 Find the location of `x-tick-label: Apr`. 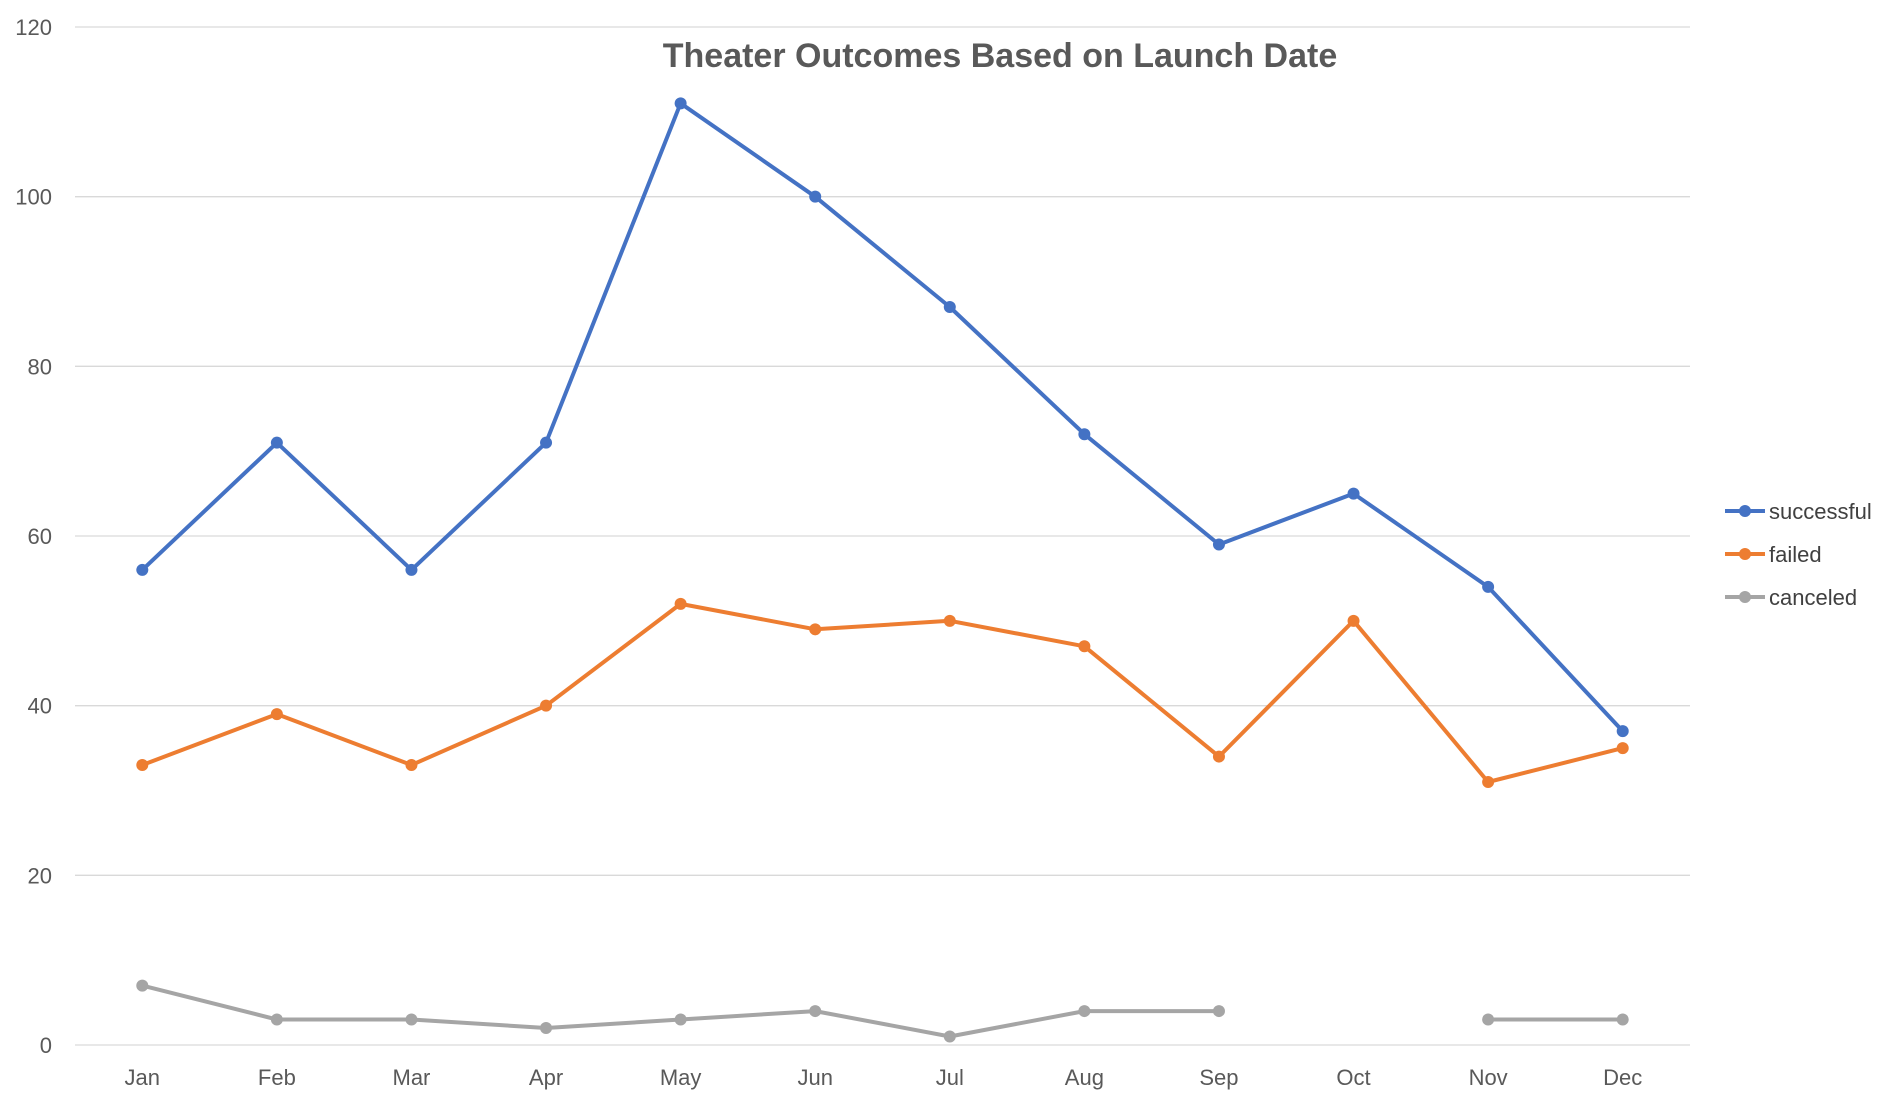

x-tick-label: Apr is located at coordinates (546, 1077).